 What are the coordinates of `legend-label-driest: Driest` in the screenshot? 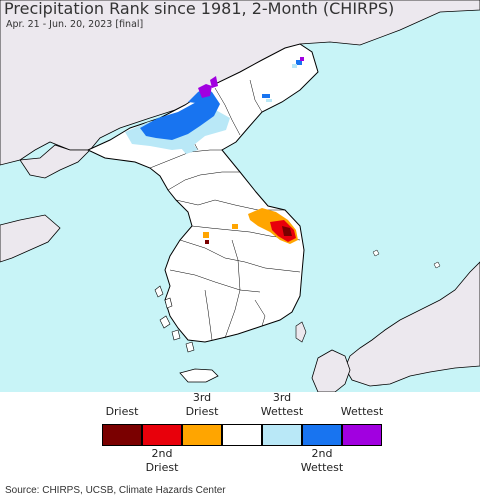 It's located at (122, 412).